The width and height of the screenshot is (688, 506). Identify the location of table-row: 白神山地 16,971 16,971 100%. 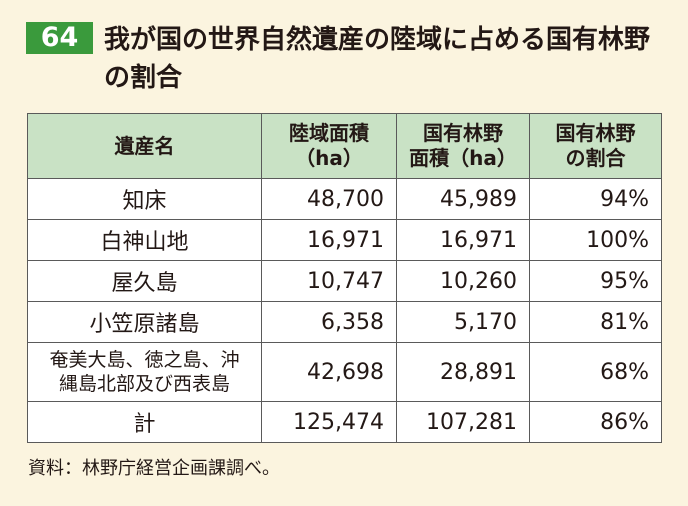
(344, 240).